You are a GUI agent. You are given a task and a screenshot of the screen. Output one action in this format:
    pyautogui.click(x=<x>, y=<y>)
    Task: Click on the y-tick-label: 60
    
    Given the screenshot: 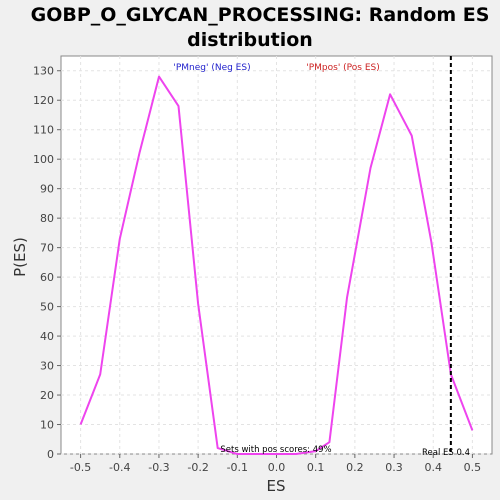 What is the action you would take?
    pyautogui.click(x=47, y=277)
    